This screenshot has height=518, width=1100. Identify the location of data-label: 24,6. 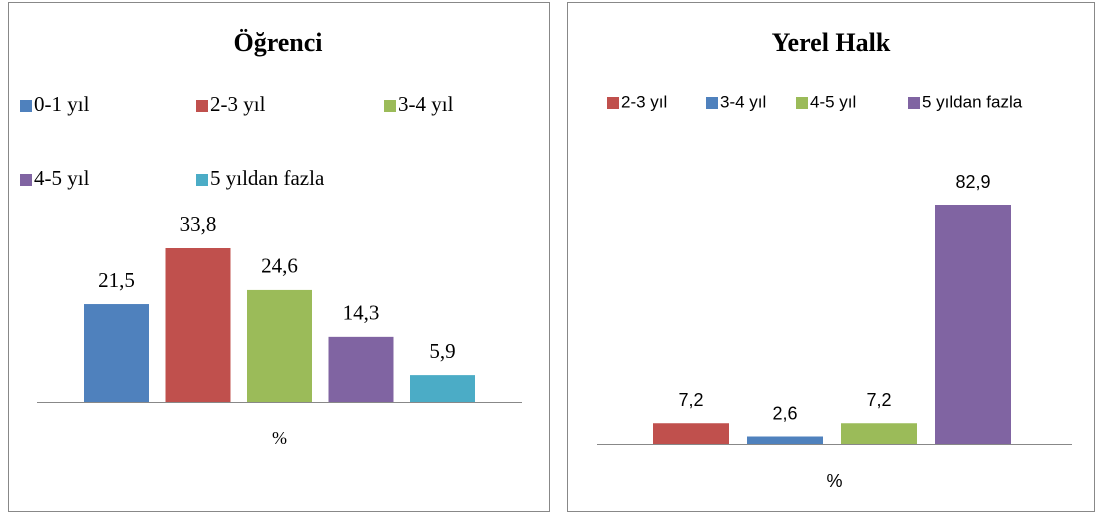
(279, 266).